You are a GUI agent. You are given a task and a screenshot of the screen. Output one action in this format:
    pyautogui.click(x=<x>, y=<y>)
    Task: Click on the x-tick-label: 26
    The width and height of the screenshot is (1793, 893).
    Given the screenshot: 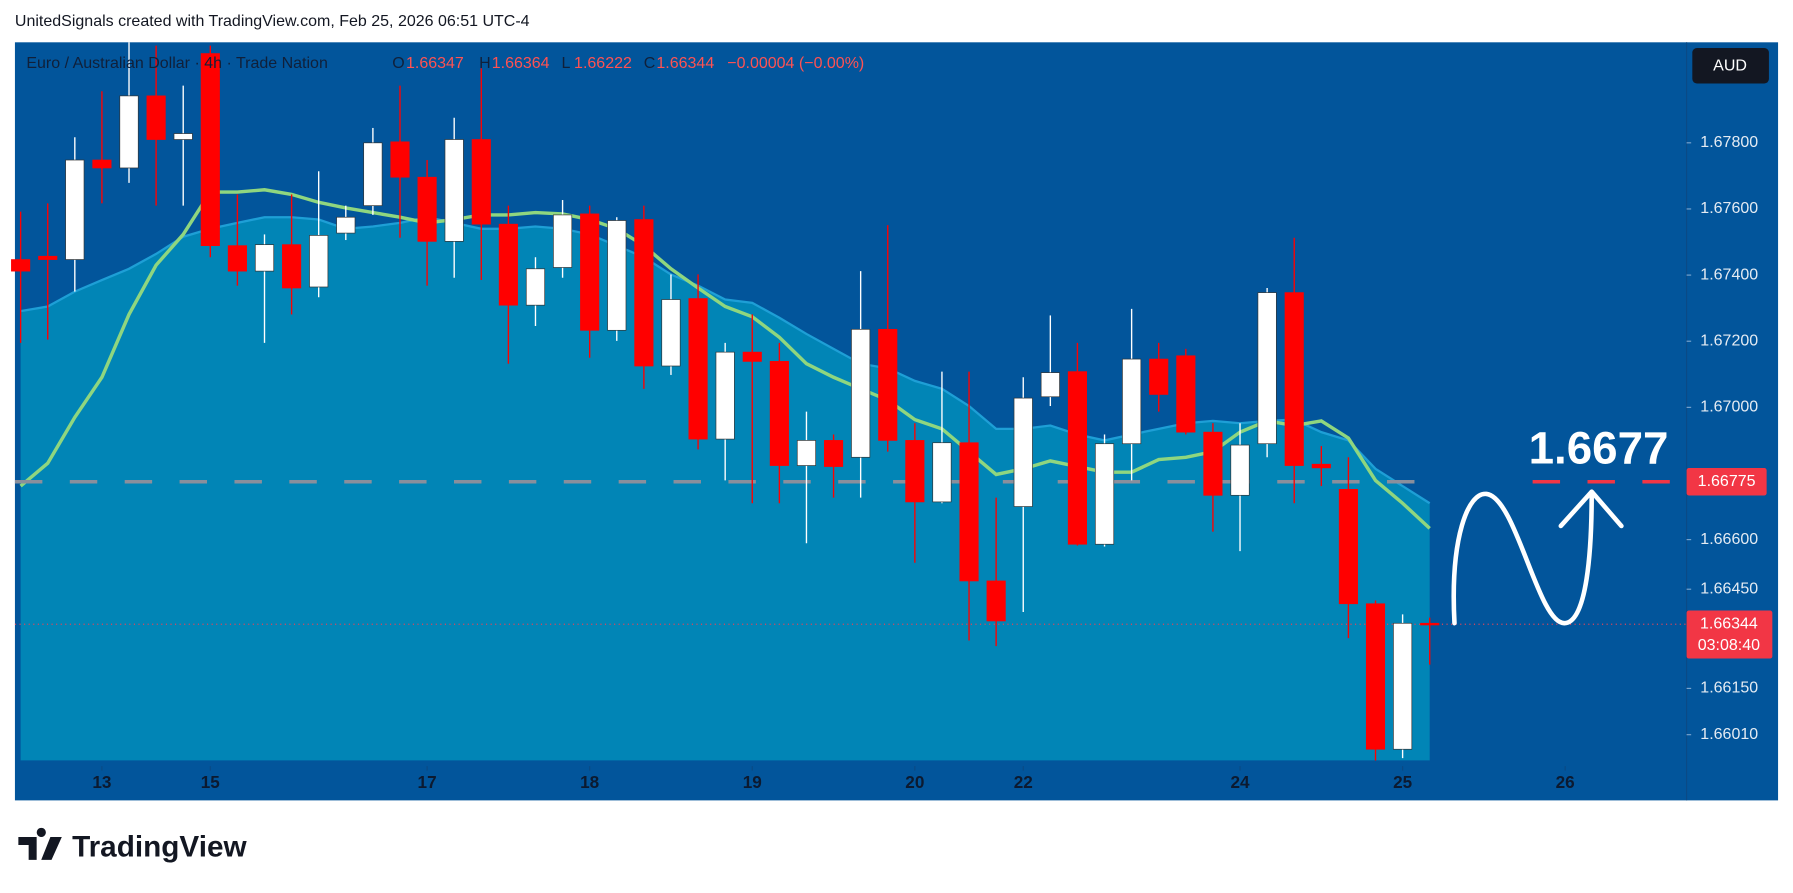 What is the action you would take?
    pyautogui.click(x=1565, y=782)
    